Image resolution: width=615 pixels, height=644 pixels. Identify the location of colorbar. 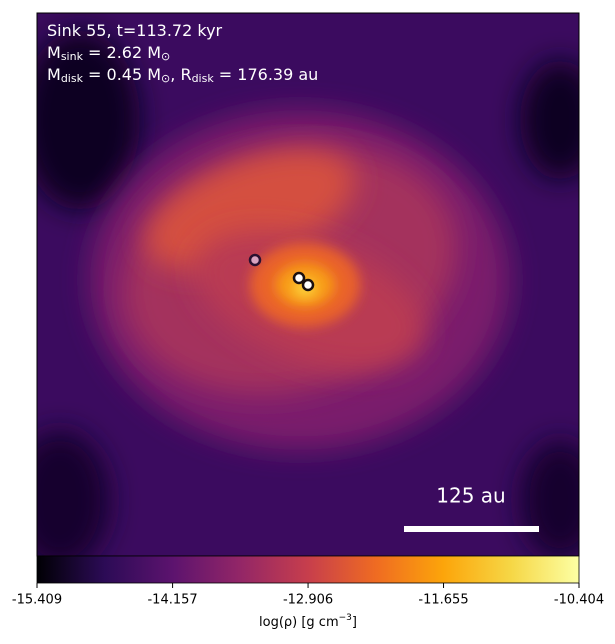
(308, 569).